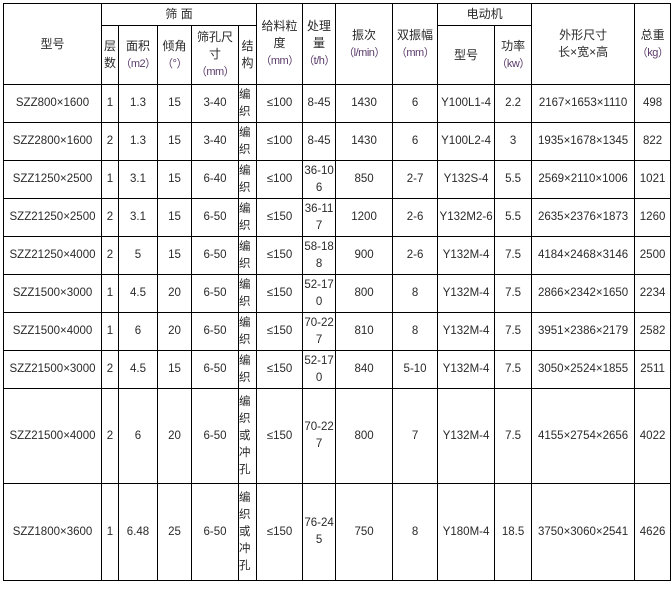 Image resolution: width=672 pixels, height=595 pixels. What do you see at coordinates (466, 103) in the screenshot?
I see `cell-motor-model: Y100L1-4` at bounding box center [466, 103].